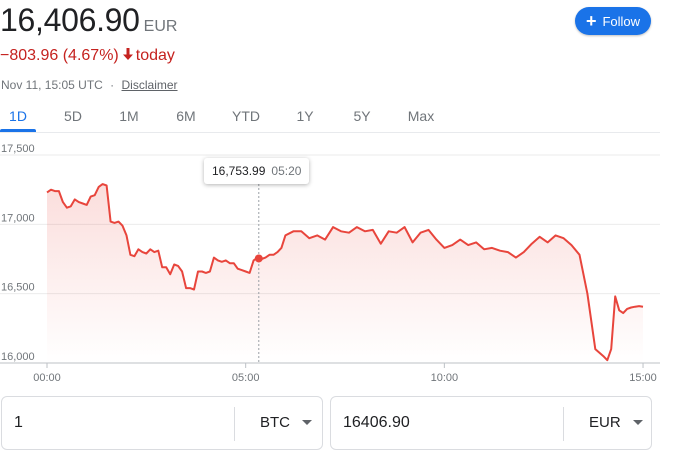  What do you see at coordinates (286, 171) in the screenshot?
I see `tooltip-time: 05:20` at bounding box center [286, 171].